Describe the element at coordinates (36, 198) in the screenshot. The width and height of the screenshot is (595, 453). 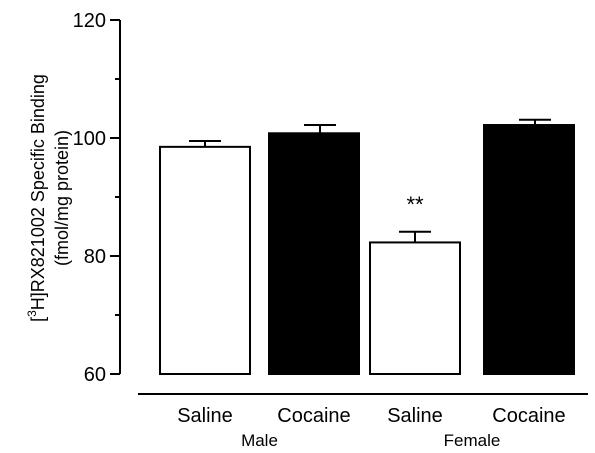
I see `y-axis-label-line1: [3H]RX821002 Specific Binding` at that location.